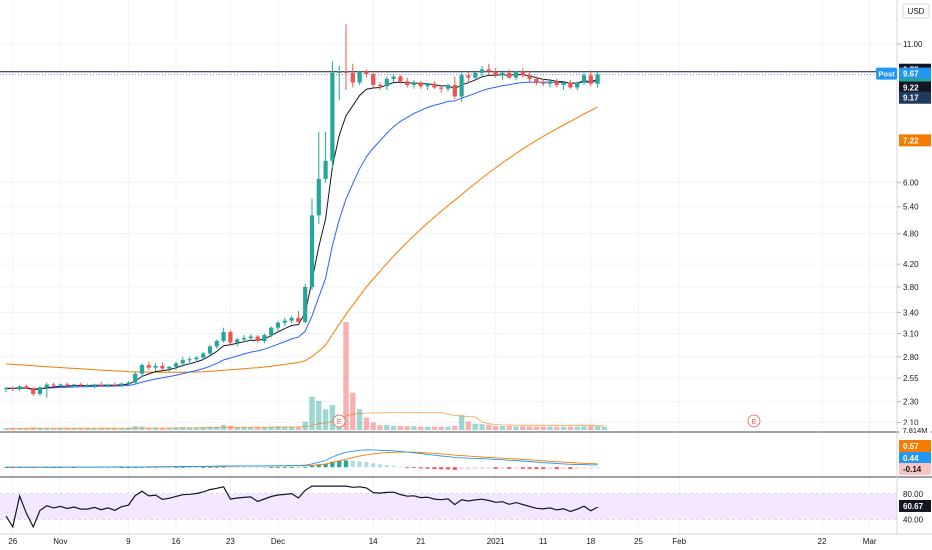  I want to click on price-axis-tick-label: 11.00, so click(913, 44).